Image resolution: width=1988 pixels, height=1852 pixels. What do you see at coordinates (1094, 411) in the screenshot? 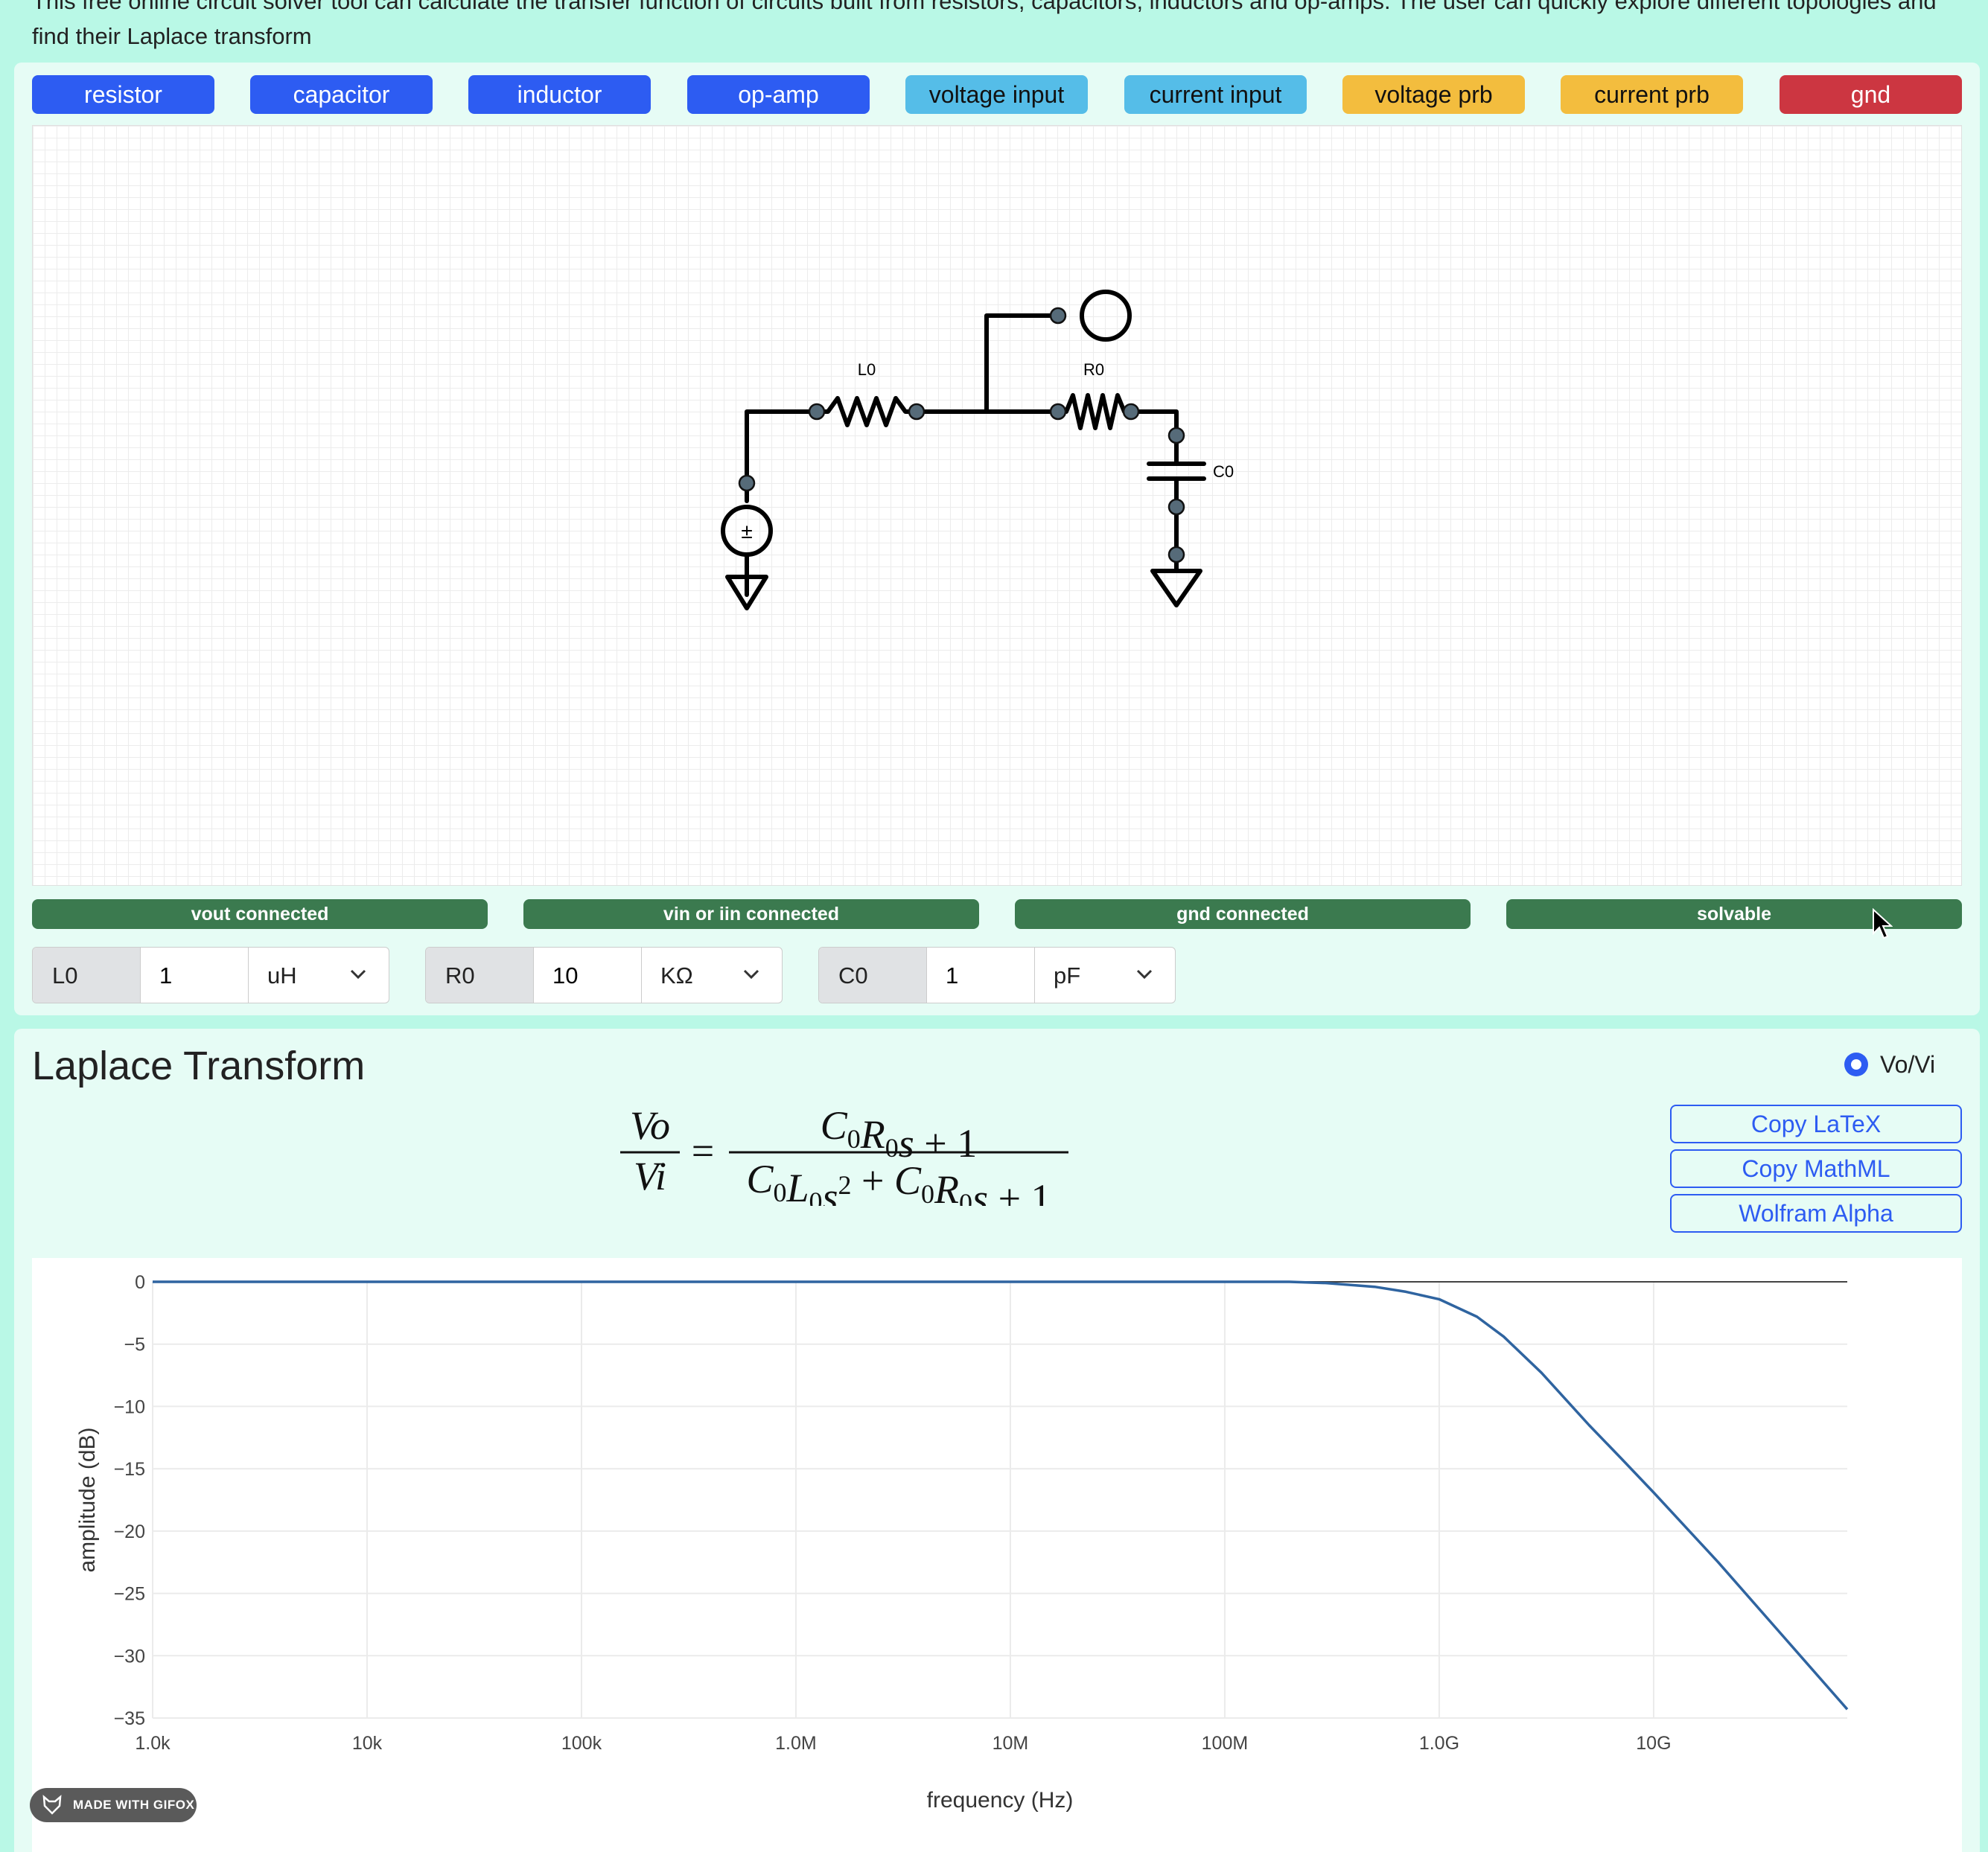
I see `resistor-symbol` at bounding box center [1094, 411].